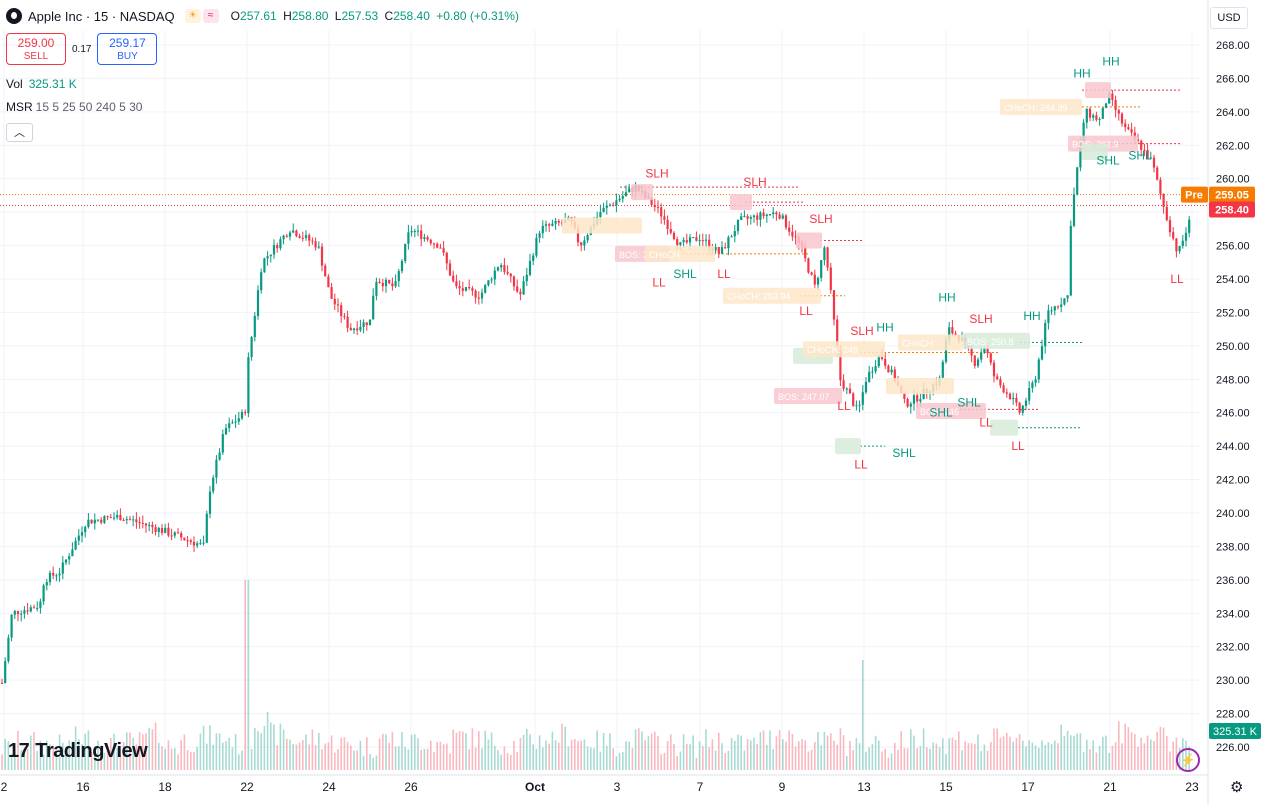 The image size is (1274, 805). Describe the element at coordinates (101, 16) in the screenshot. I see `symbol-title: Apple Inc · 15 · NASDAQ` at that location.